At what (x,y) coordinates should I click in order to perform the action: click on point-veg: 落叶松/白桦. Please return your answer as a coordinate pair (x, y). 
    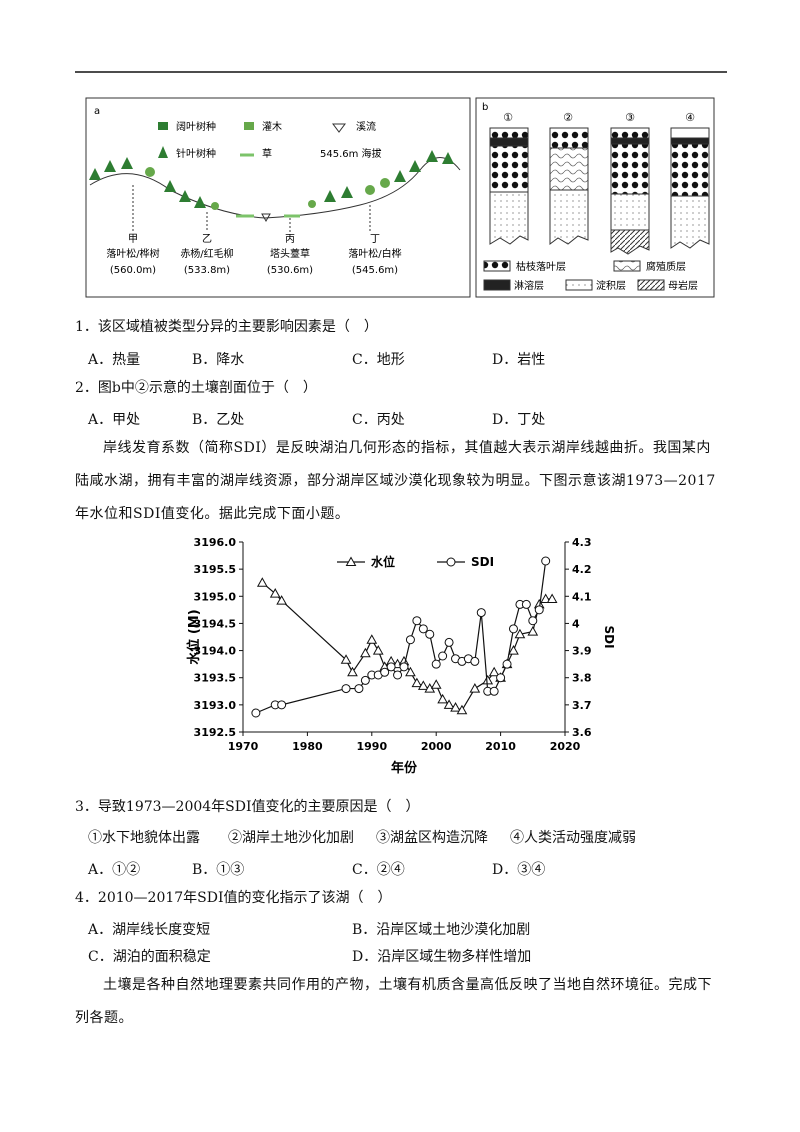
    Looking at the image, I should click on (374, 253).